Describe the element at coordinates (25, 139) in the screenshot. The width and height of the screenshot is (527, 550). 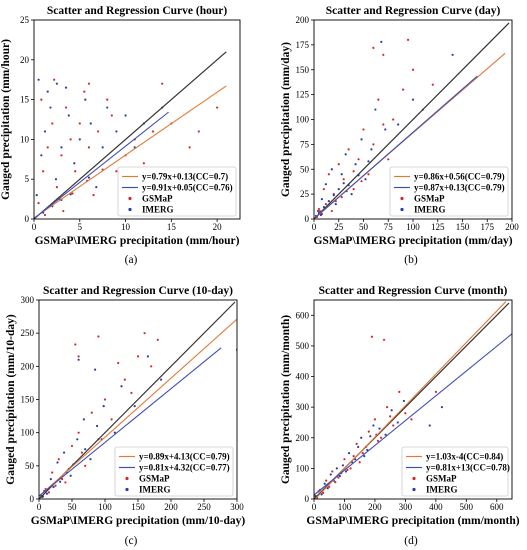
I see `chart-0-y-tick-label: 10` at that location.